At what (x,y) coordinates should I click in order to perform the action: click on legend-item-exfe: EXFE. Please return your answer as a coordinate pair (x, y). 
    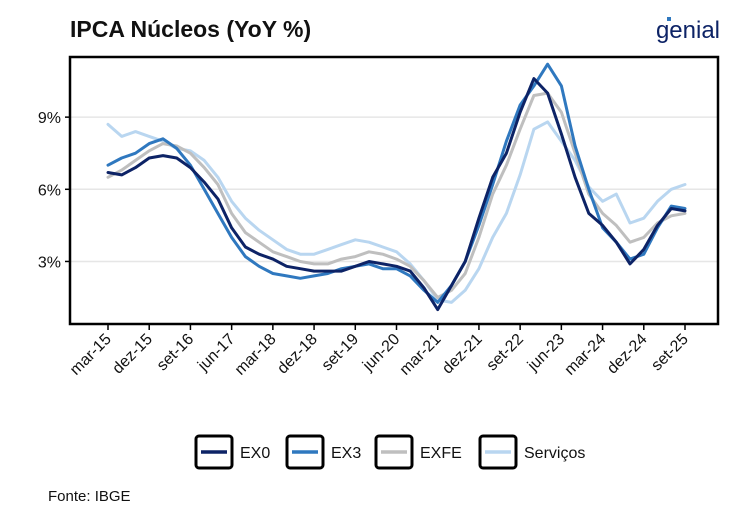
    Looking at the image, I should click on (418, 452).